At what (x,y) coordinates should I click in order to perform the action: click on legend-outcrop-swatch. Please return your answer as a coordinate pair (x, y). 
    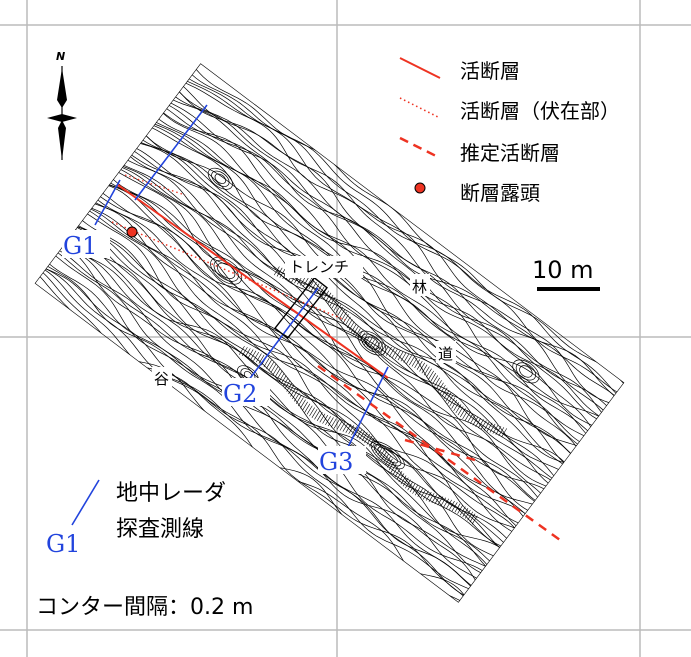
    Looking at the image, I should click on (420, 188).